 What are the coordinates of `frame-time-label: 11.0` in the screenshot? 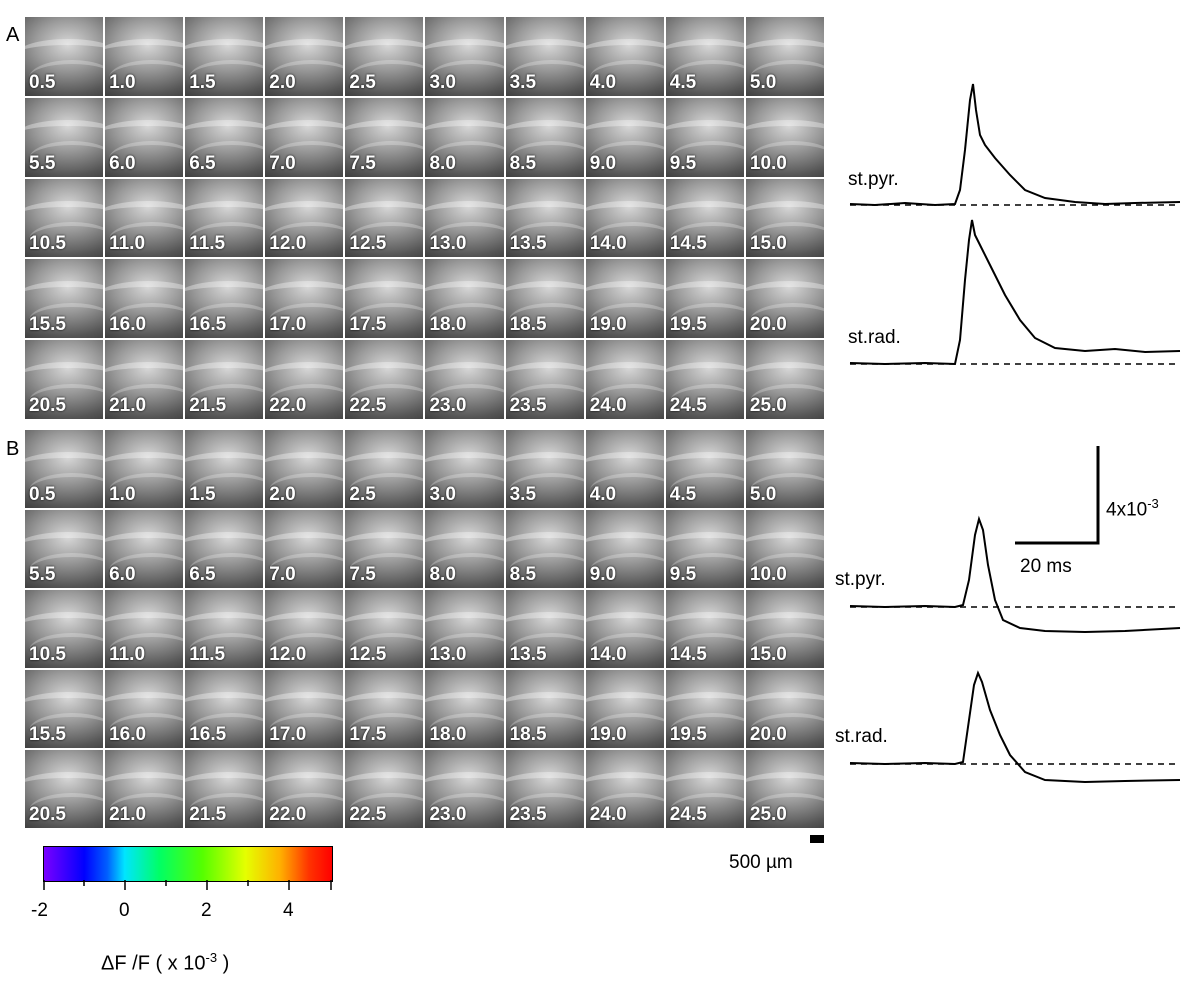 It's located at (127, 654).